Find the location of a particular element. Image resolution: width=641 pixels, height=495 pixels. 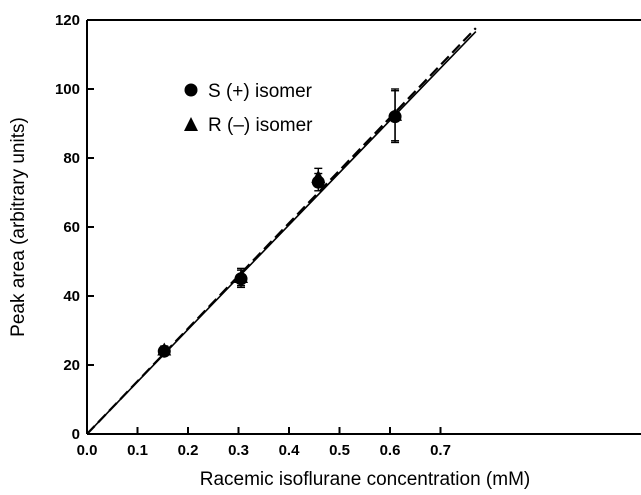

y-tick-label: 100 is located at coordinates (67, 89).